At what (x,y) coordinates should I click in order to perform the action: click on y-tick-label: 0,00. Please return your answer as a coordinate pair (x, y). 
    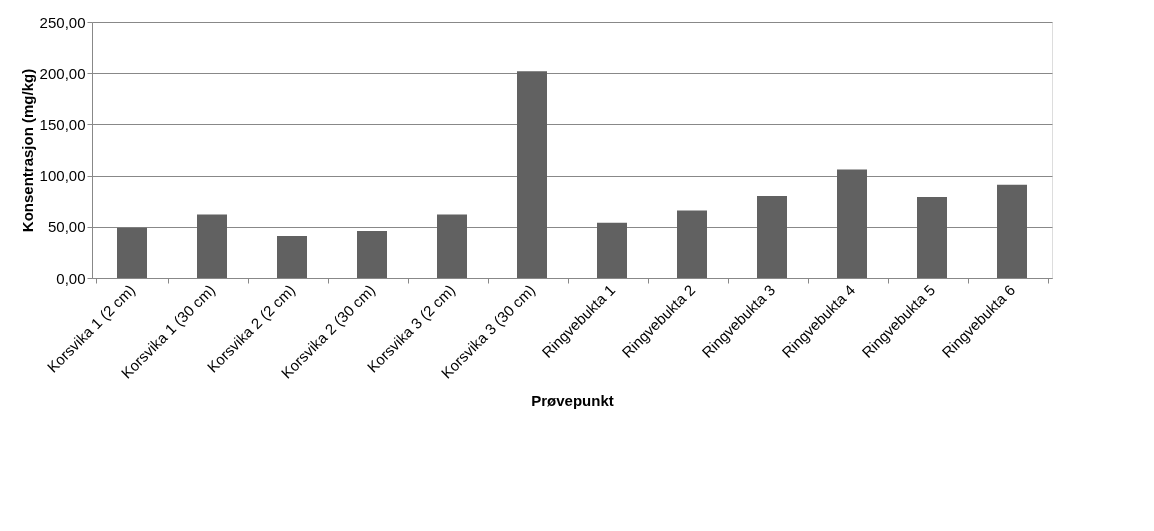
    Looking at the image, I should click on (71, 278).